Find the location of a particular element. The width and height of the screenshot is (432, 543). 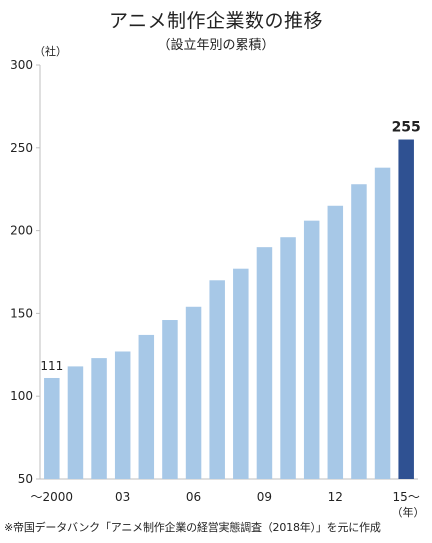

x-tick-label: 06 is located at coordinates (193, 497).